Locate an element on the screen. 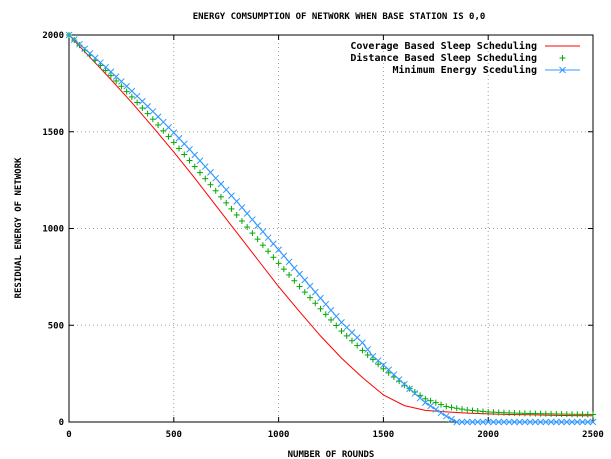  x-tick-label: 0 is located at coordinates (68, 435).